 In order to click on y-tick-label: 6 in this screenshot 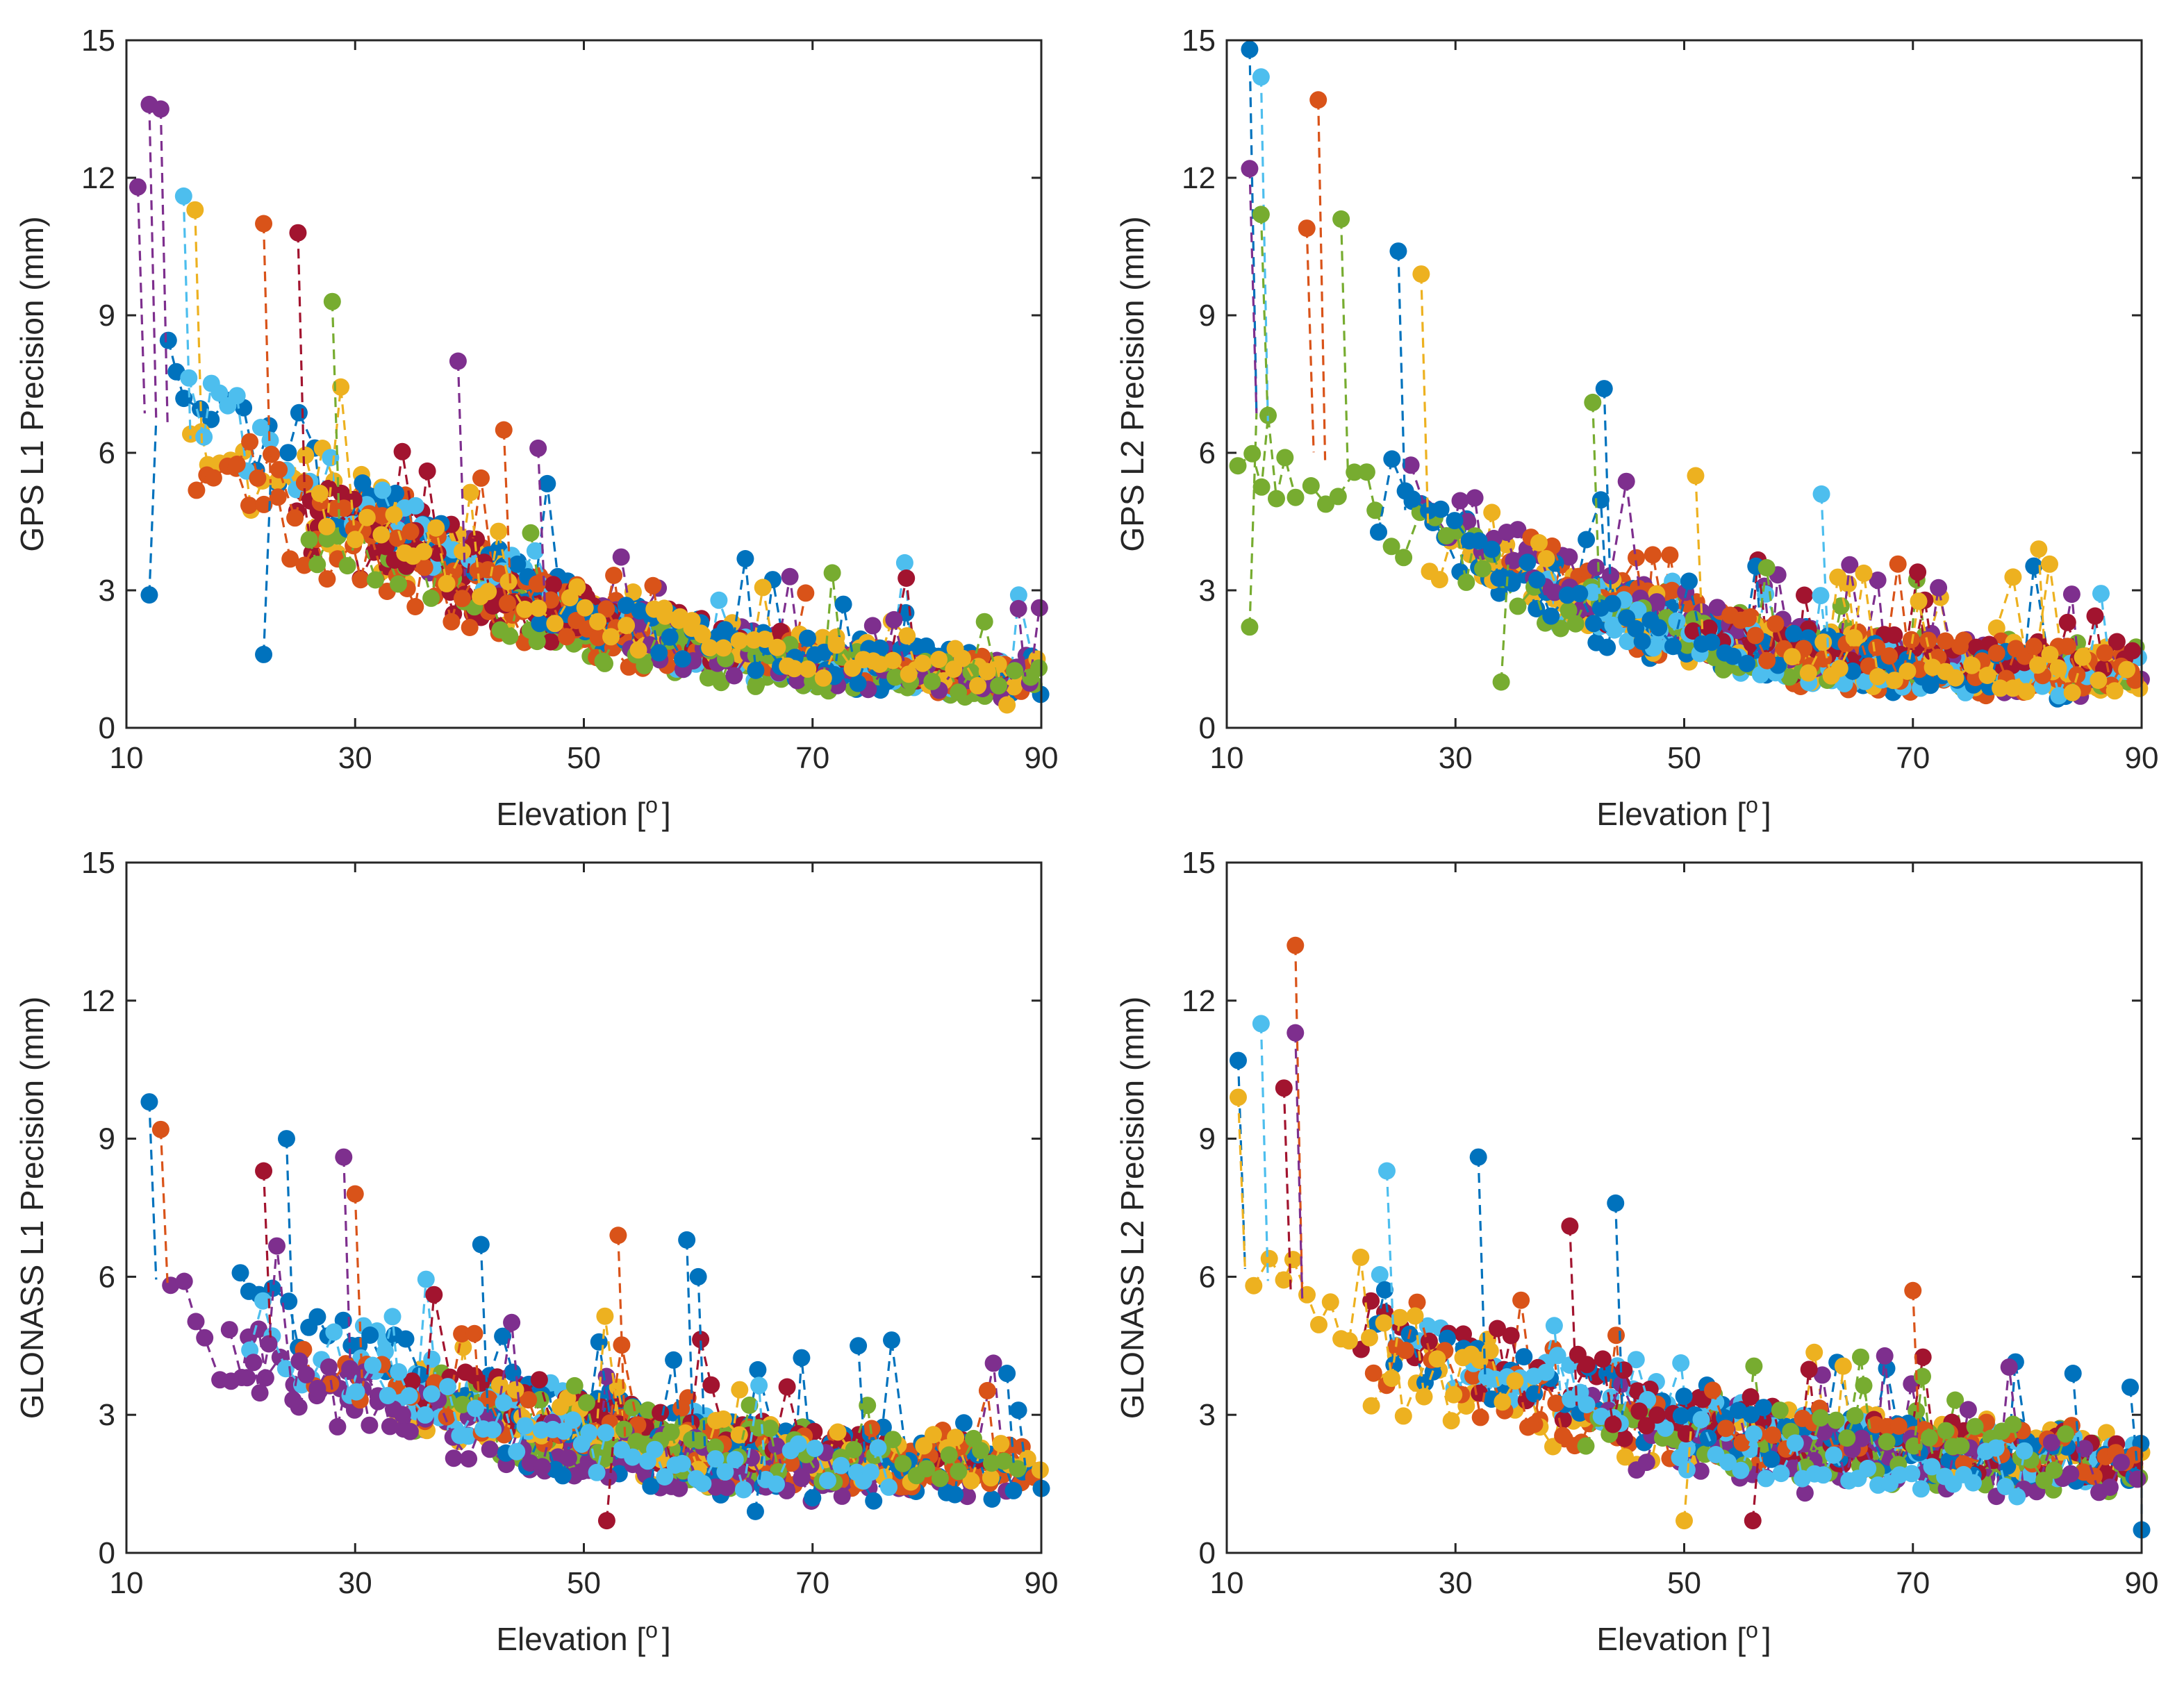, I will do `click(1207, 453)`.